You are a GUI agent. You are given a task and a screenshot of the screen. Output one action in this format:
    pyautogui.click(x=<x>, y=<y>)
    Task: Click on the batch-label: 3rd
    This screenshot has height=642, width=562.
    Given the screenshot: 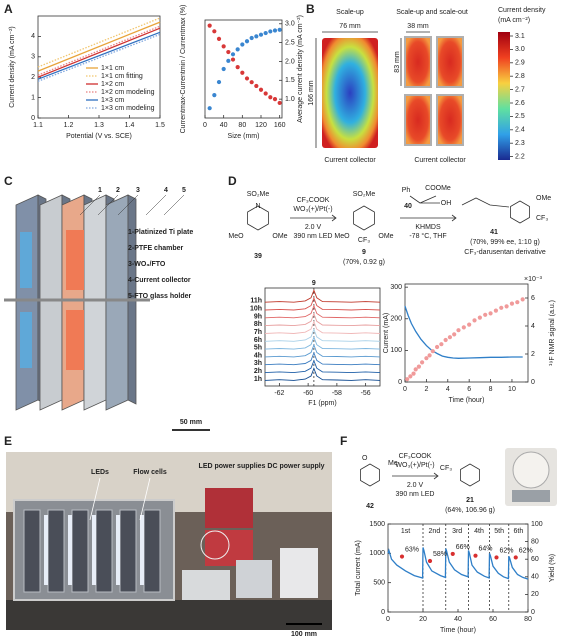 What is the action you would take?
    pyautogui.click(x=457, y=531)
    